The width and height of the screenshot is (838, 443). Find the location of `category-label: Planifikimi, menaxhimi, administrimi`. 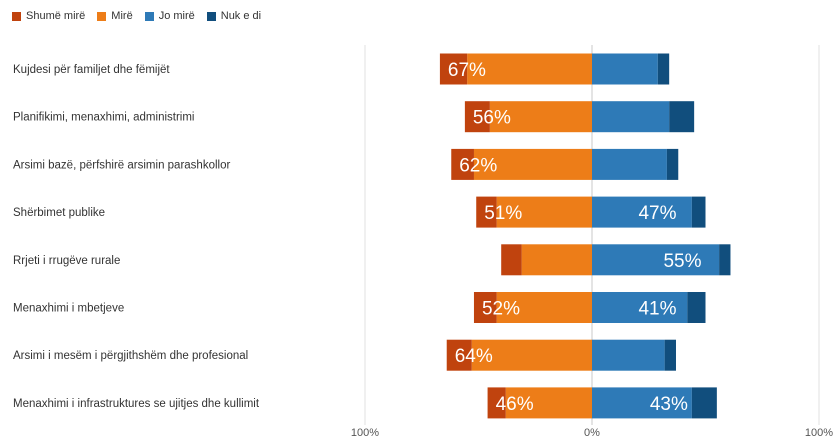

category-label: Planifikimi, menaxhimi, administrimi is located at coordinates (103, 118).